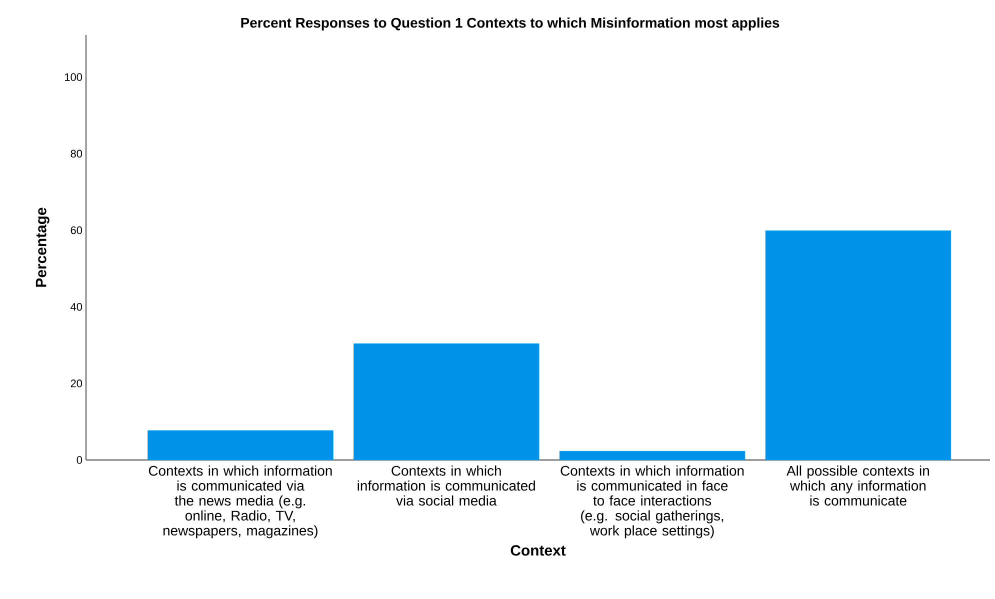  I want to click on x-axis-title: Context, so click(538, 550).